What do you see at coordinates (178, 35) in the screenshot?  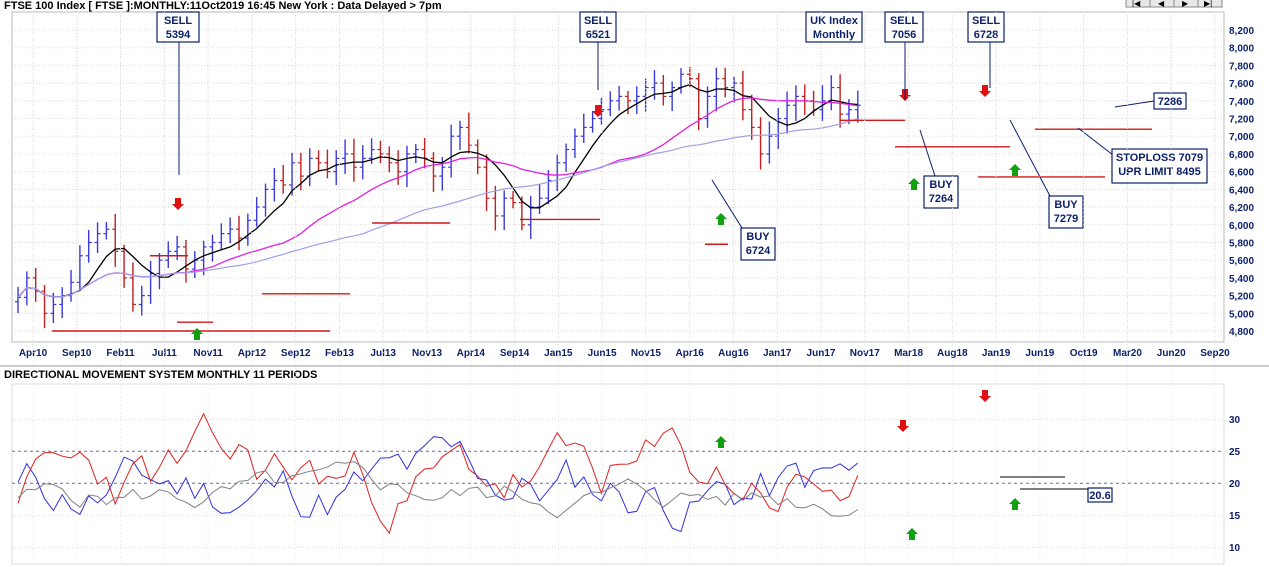 I see `annotation-line-2: 5394` at bounding box center [178, 35].